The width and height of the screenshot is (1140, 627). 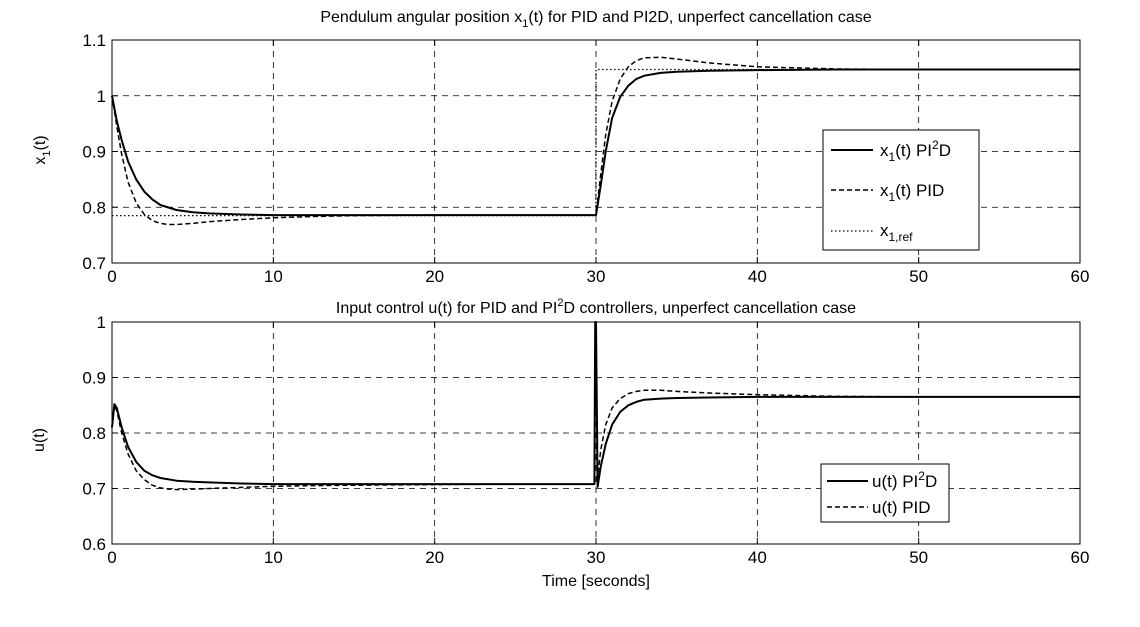 What do you see at coordinates (912, 192) in the screenshot?
I see `legend-entry-pid: x1(t) PID` at bounding box center [912, 192].